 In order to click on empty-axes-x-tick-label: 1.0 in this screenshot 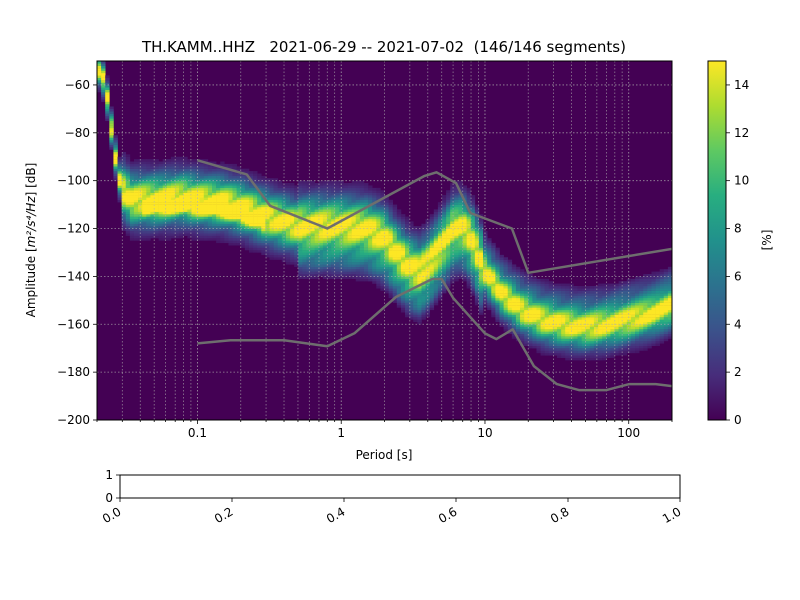, I will do `click(672, 515)`.